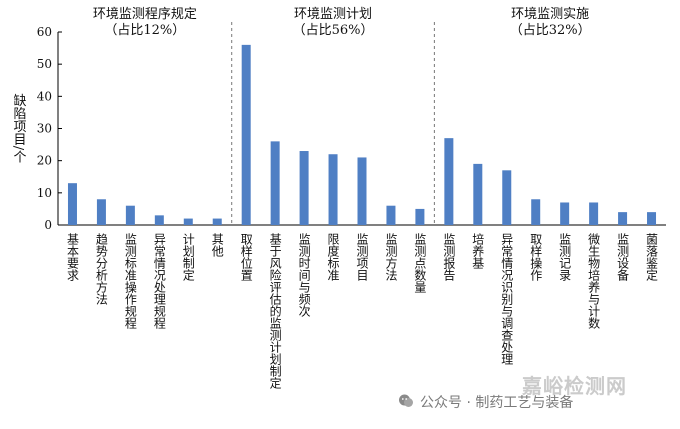 The width and height of the screenshot is (680, 429). I want to click on group-share: （占比32%）, so click(550, 30).